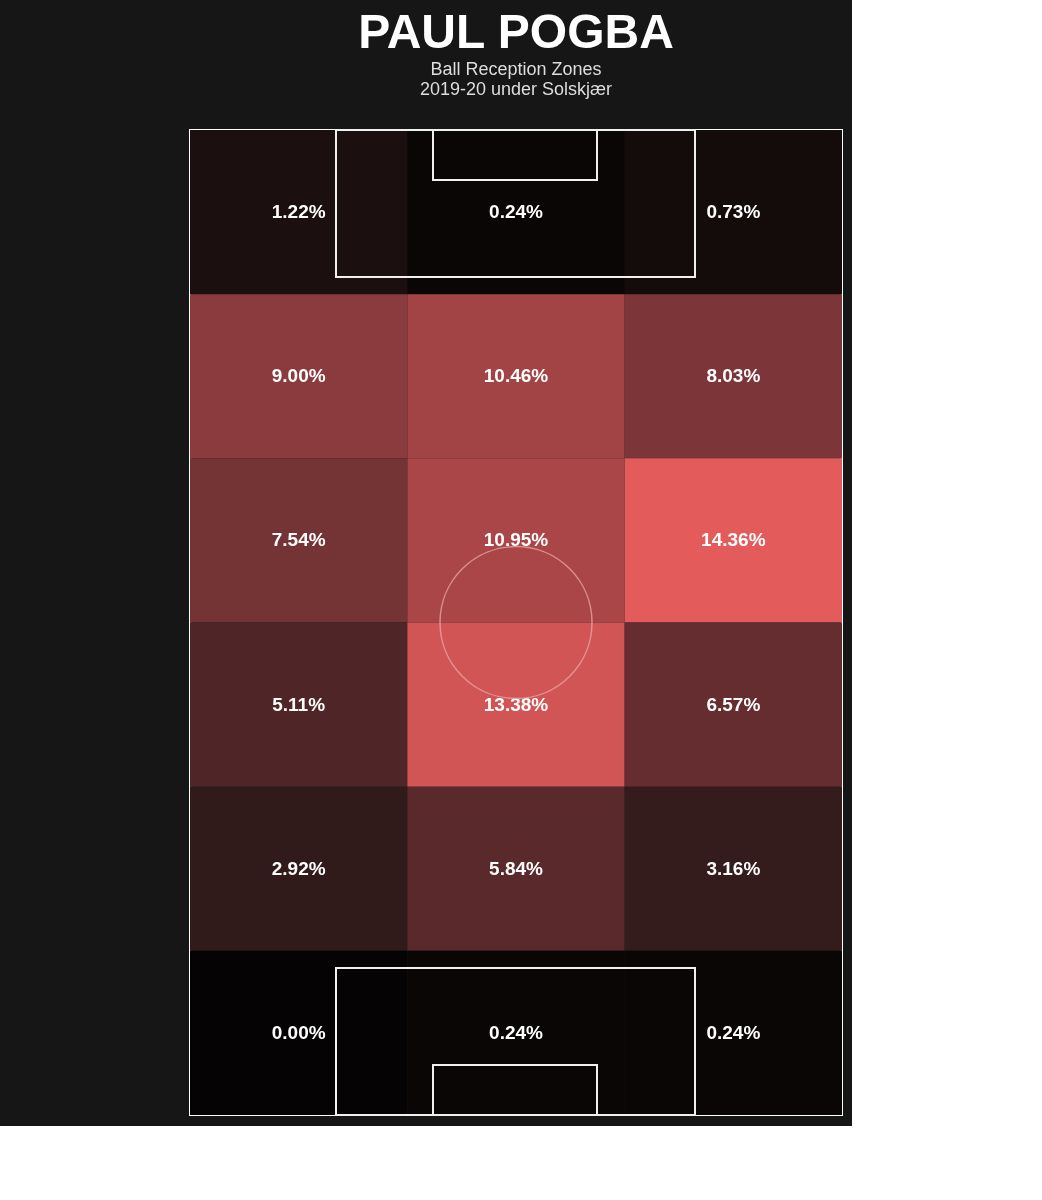  What do you see at coordinates (299, 704) in the screenshot?
I see `data-label: 5.11%` at bounding box center [299, 704].